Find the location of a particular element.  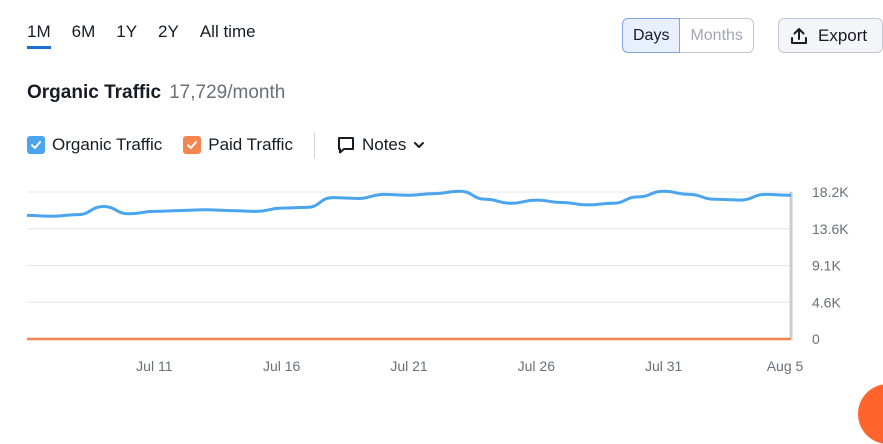

x-tick-label: Jul 26 is located at coordinates (537, 366).